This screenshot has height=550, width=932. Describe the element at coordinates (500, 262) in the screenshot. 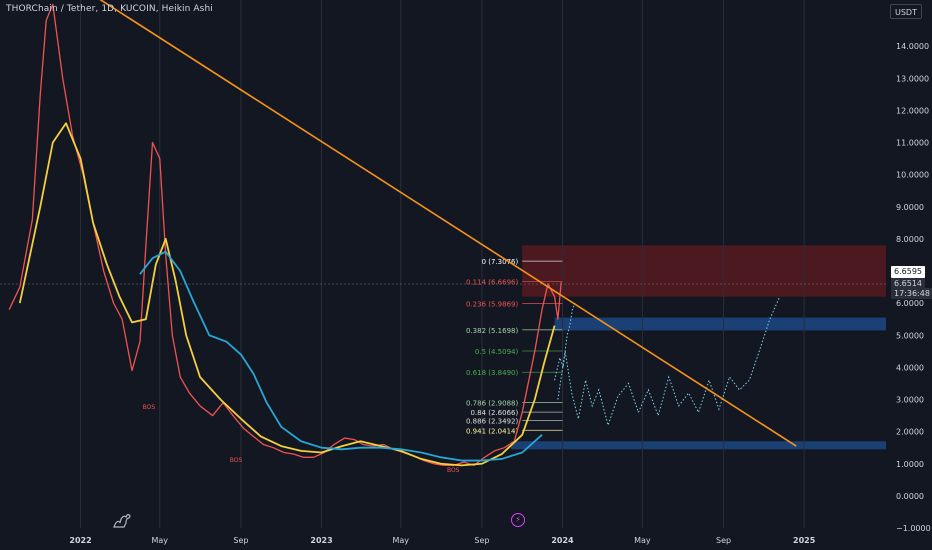

I see `fib-label: 0 (7.3076)` at that location.